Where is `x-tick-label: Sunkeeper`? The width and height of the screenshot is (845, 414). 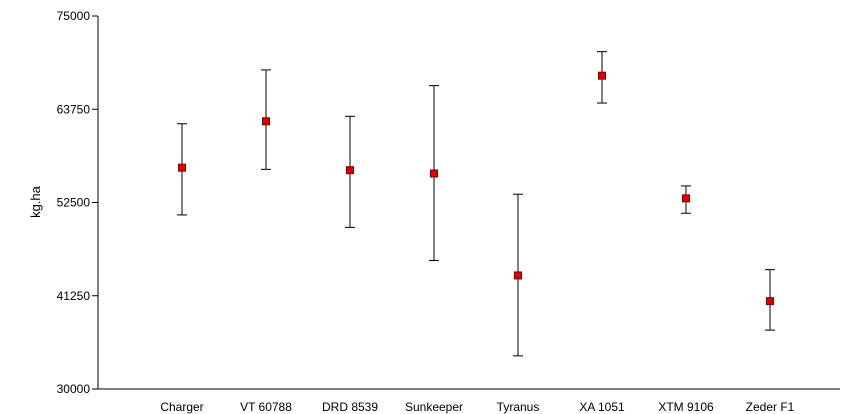
x-tick-label: Sunkeeper is located at coordinates (434, 407).